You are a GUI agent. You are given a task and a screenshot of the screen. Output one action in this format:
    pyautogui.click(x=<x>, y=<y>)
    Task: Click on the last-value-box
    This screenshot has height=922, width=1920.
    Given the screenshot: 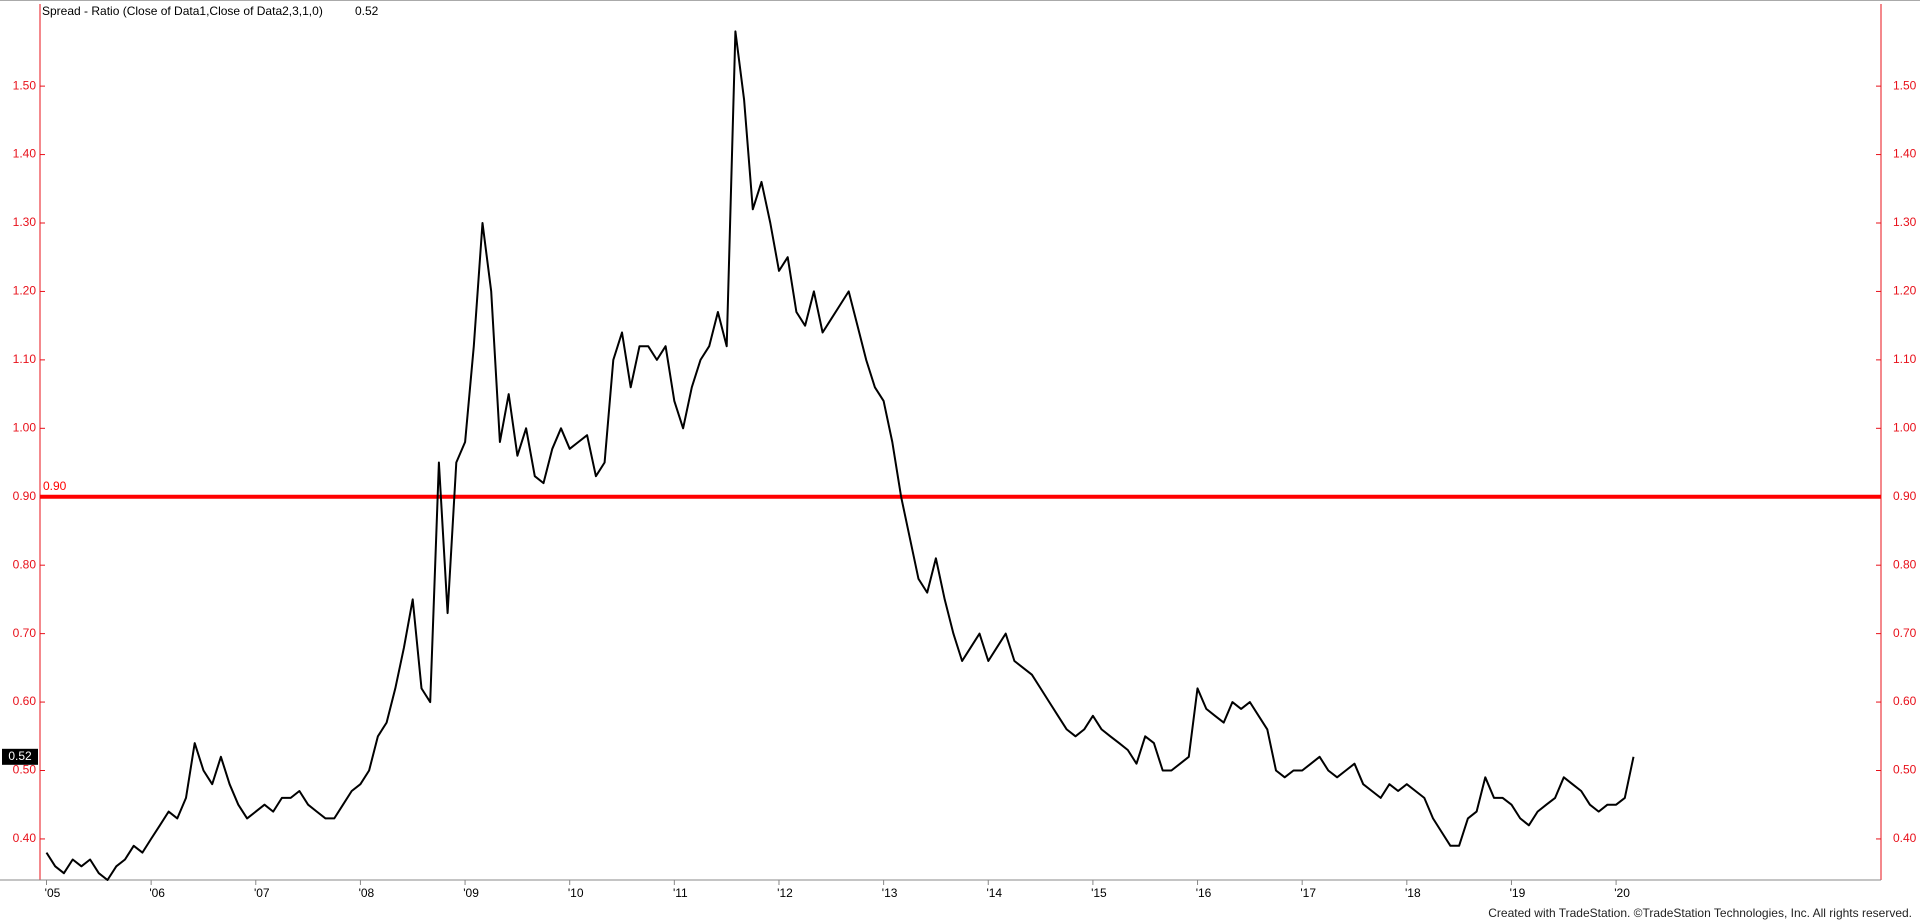 What is the action you would take?
    pyautogui.click(x=20, y=756)
    